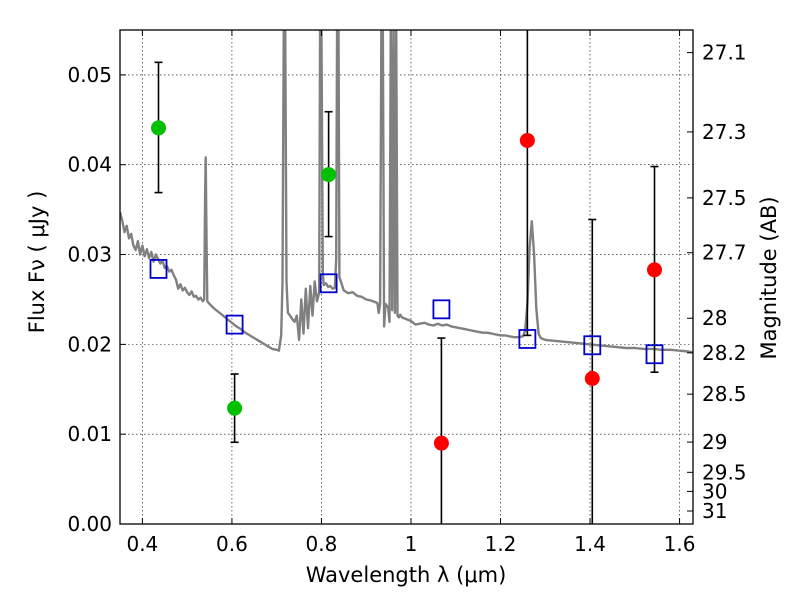 The height and width of the screenshot is (600, 800). Describe the element at coordinates (406, 575) in the screenshot. I see `x-axis-label: Wavelength λ (μm)` at that location.